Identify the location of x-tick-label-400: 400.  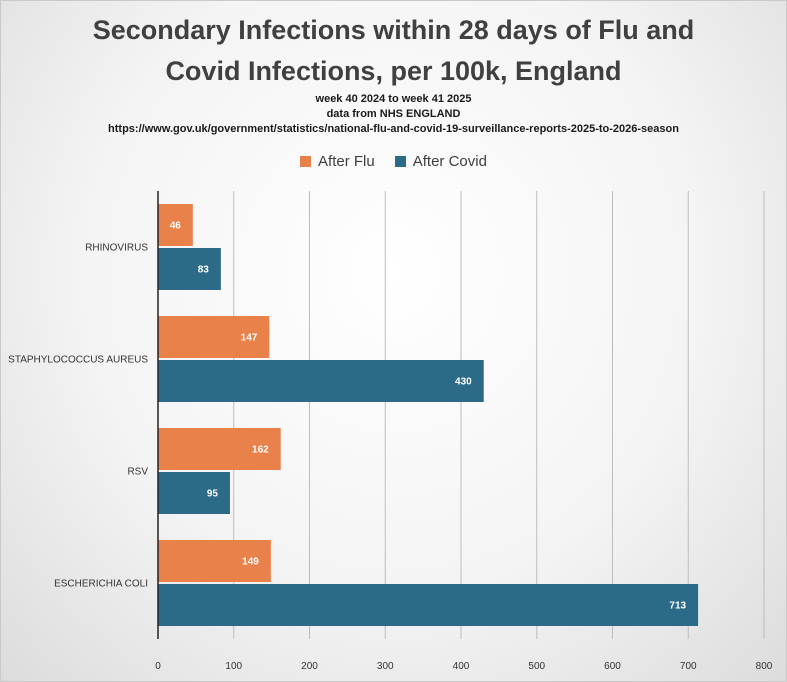
(461, 666).